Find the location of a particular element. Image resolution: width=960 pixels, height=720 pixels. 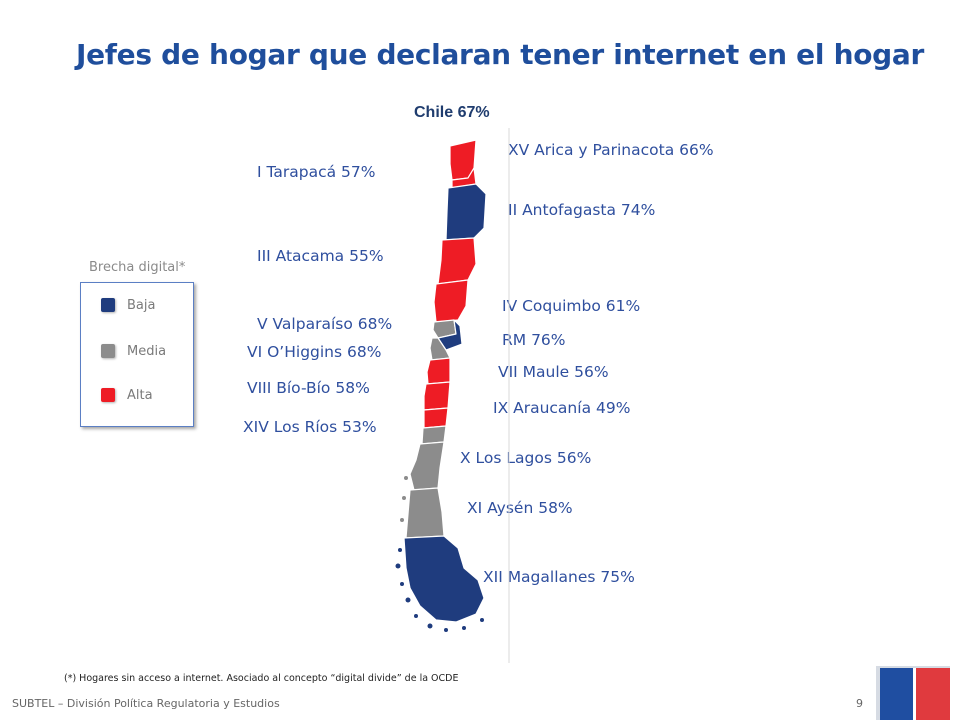

legend-item-baja: Baja is located at coordinates (128, 305).